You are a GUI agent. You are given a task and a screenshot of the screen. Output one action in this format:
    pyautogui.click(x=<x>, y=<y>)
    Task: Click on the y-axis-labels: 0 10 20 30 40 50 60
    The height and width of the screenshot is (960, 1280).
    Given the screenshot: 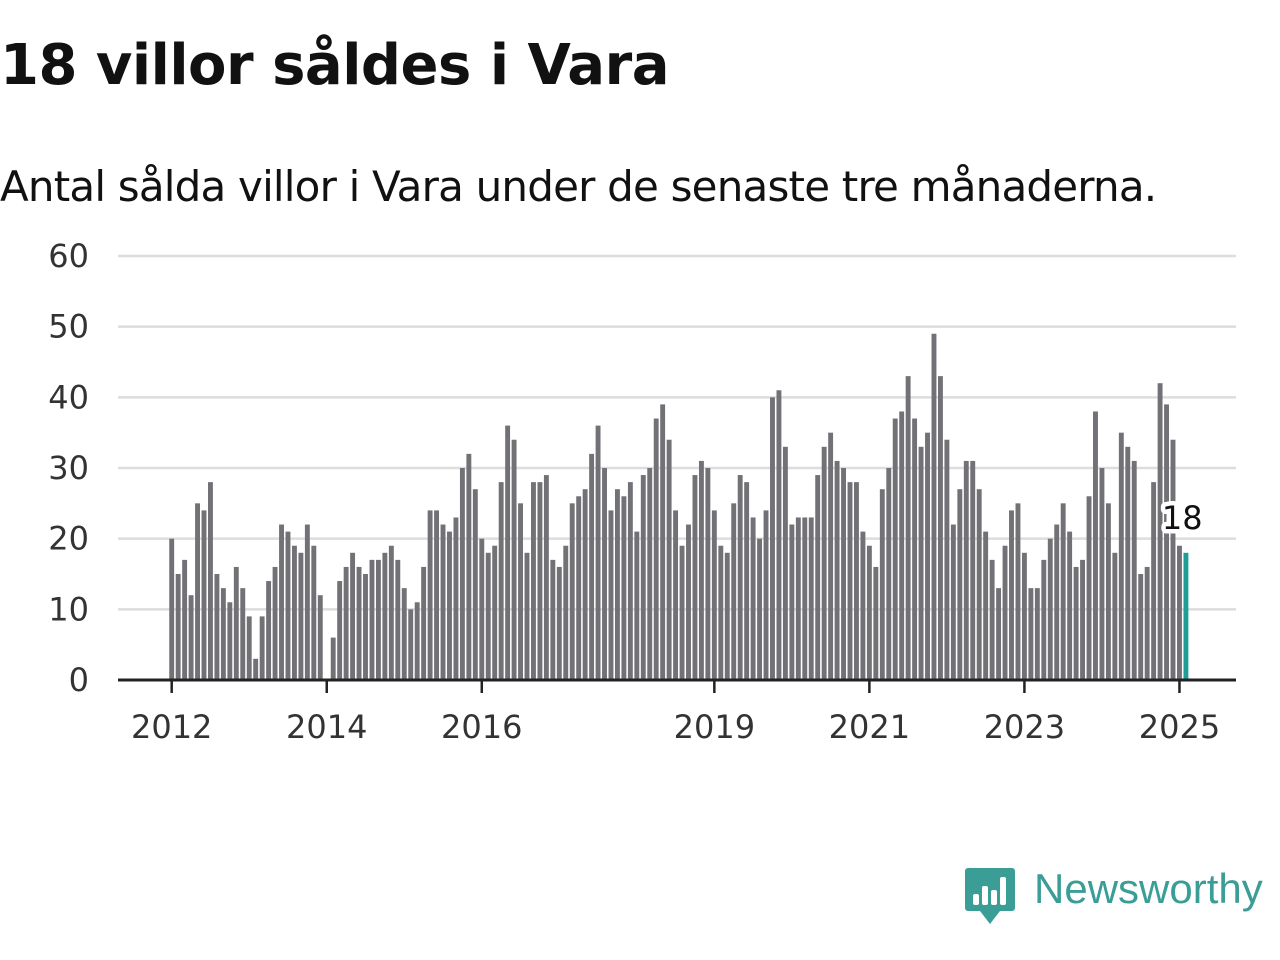 What is the action you would take?
    pyautogui.click(x=68, y=468)
    